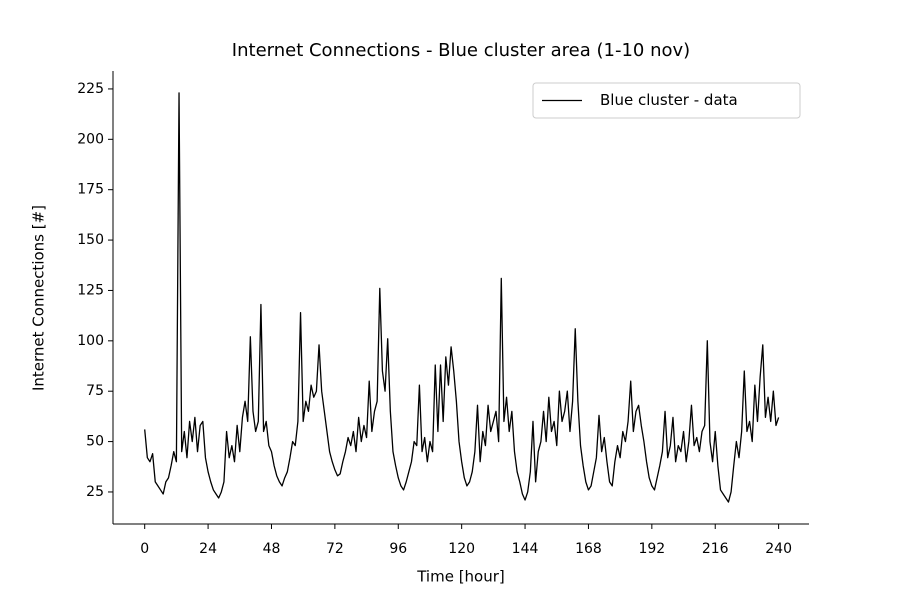 The image size is (900, 604). I want to click on y-tick-label: 75, so click(95, 391).